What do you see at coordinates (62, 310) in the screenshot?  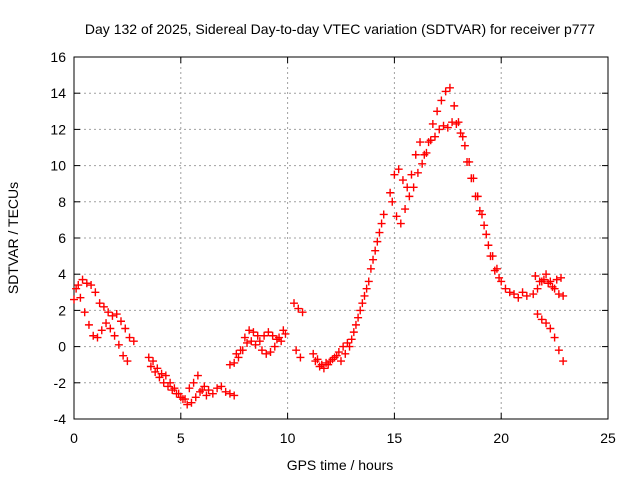 I see `y-tick-label: 2` at bounding box center [62, 310].